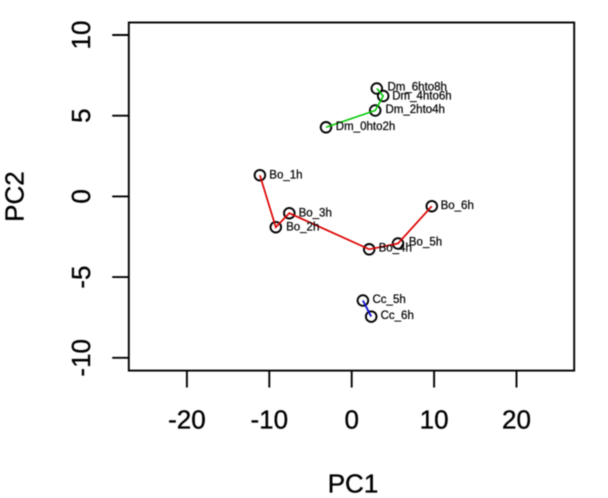 The width and height of the screenshot is (608, 498). What do you see at coordinates (353, 483) in the screenshot?
I see `svg-text: PC1` at bounding box center [353, 483].